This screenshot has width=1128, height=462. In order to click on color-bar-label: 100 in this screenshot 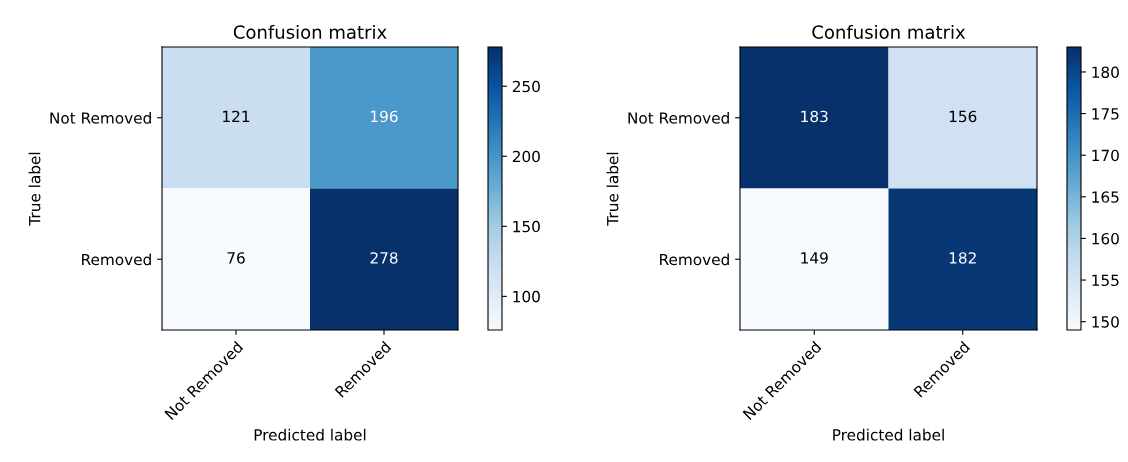, I will do `click(526, 296)`.